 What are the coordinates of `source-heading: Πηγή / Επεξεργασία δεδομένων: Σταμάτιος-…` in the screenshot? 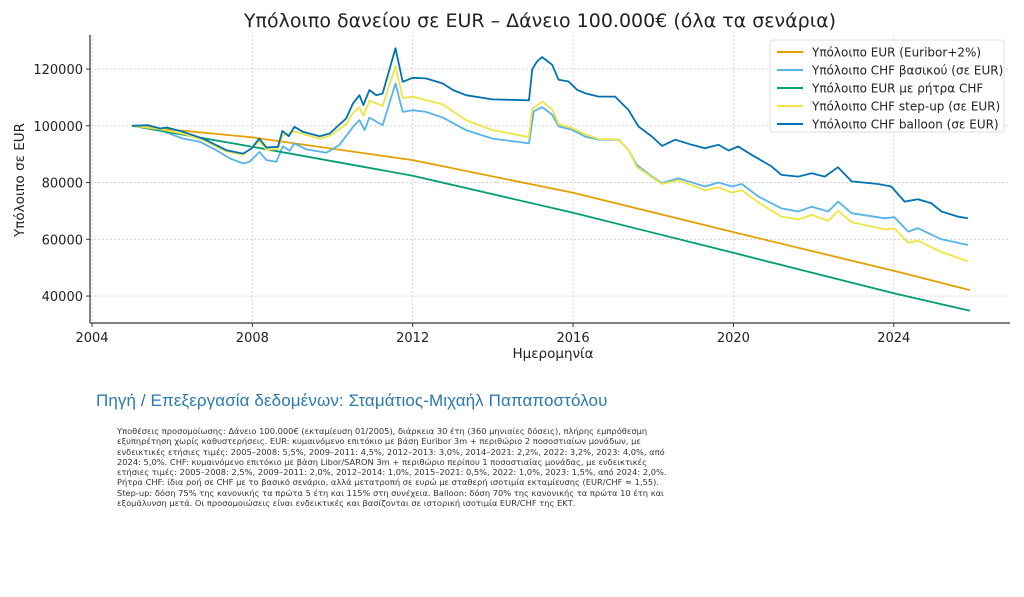 It's located at (352, 400).